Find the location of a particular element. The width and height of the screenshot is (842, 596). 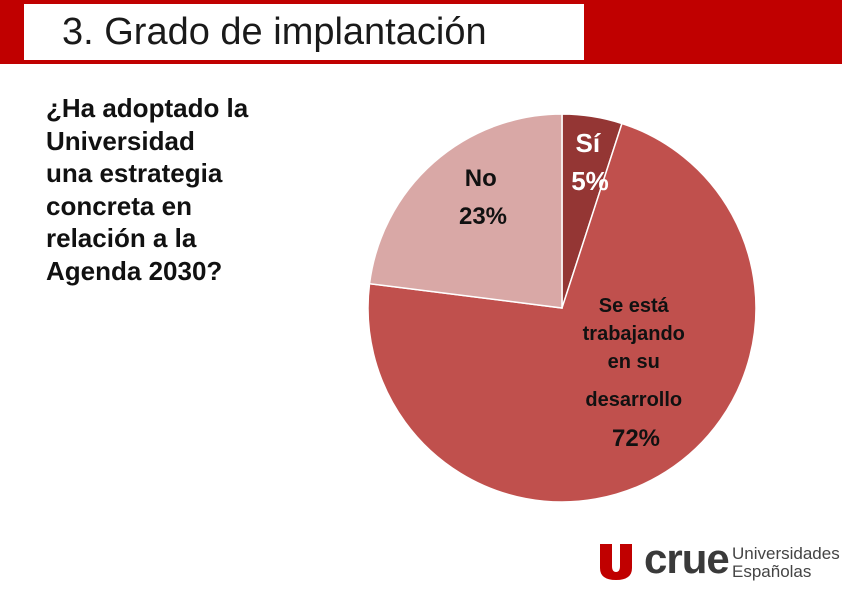

question-line: ¿Ha adoptado la is located at coordinates (147, 108).